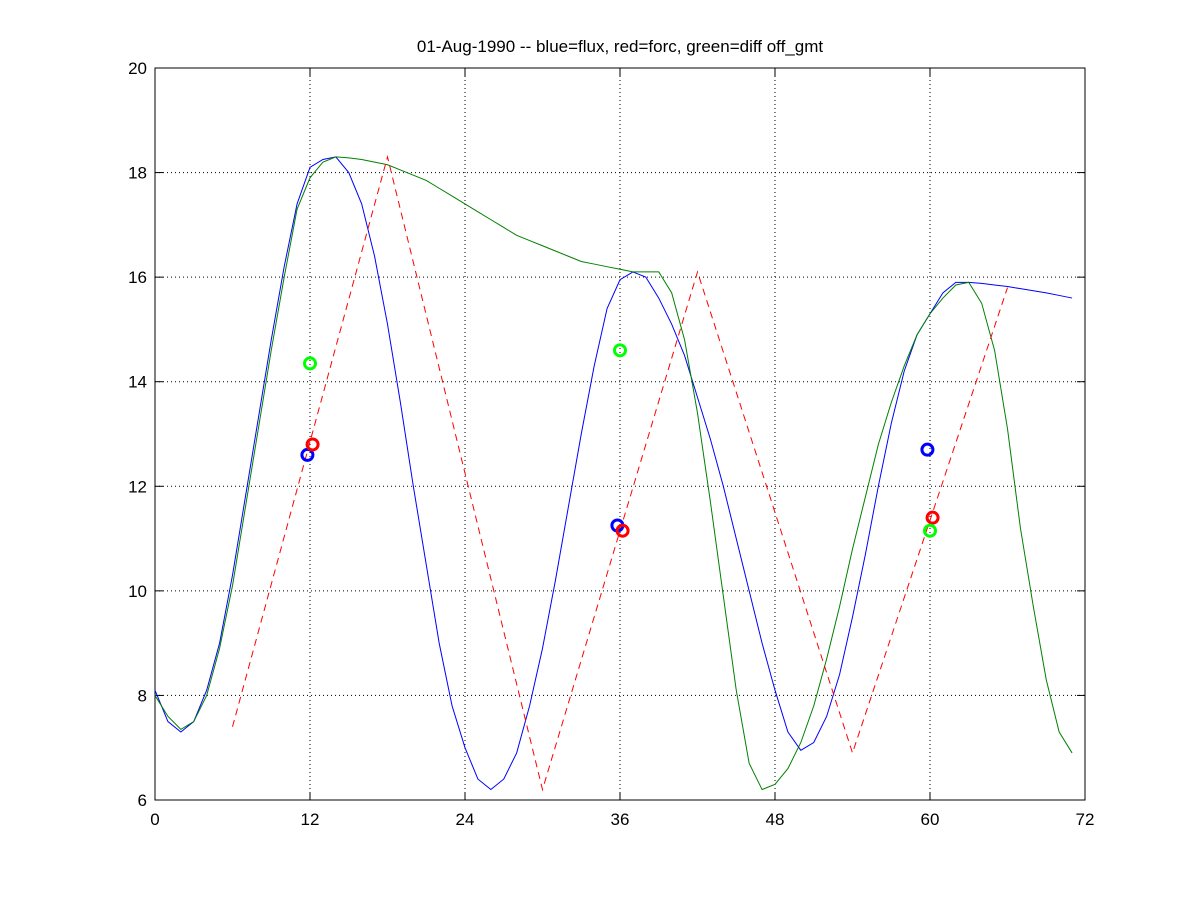  I want to click on y-tick-label: 18, so click(137, 173).